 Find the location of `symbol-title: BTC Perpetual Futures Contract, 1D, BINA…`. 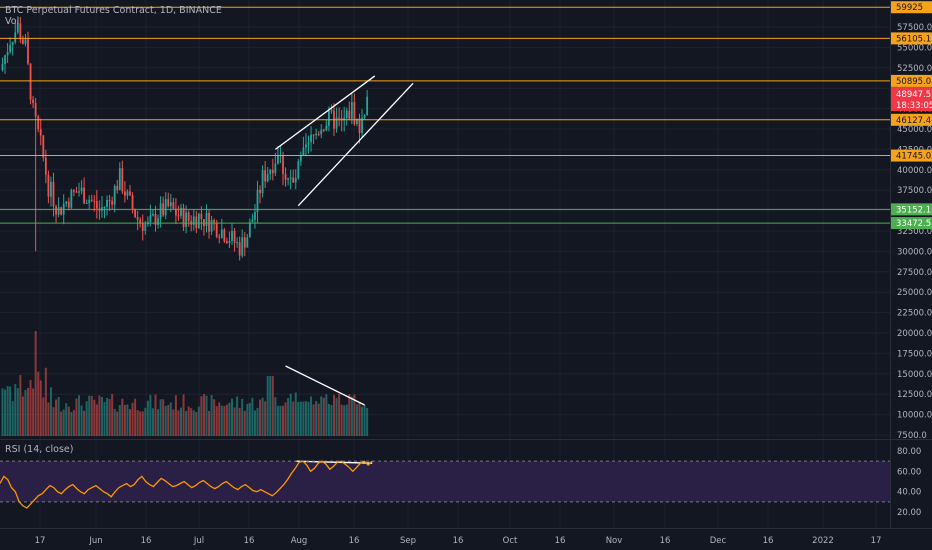

symbol-title: BTC Perpetual Futures Contract, 1D, BINA… is located at coordinates (113, 10).